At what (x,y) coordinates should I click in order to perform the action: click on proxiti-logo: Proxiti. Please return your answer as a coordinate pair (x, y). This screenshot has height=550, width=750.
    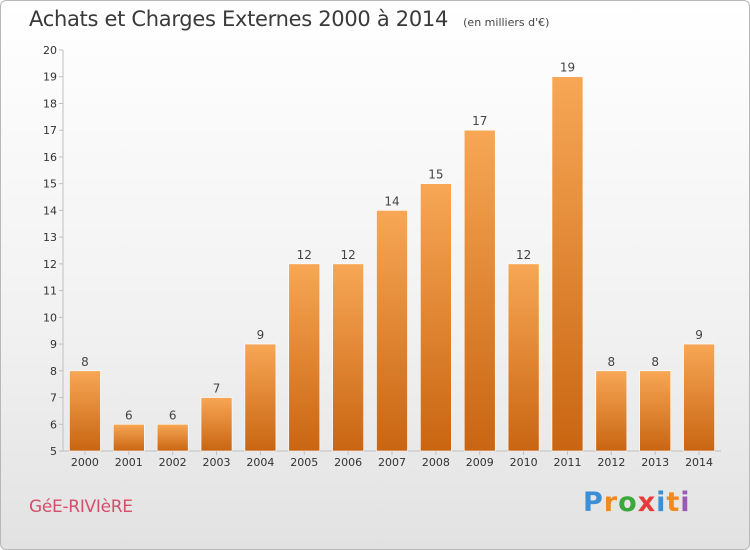
    Looking at the image, I should click on (637, 502).